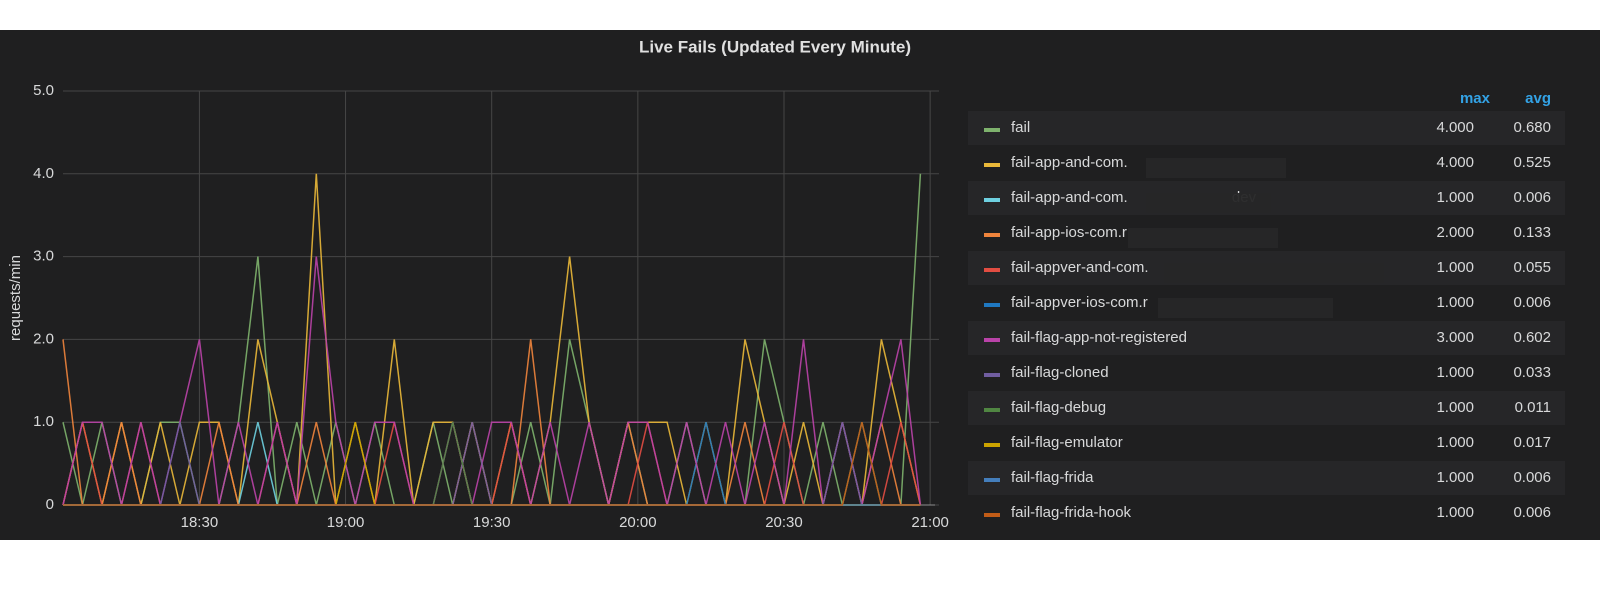 The image size is (1600, 600). I want to click on legend-avg: 0.133, so click(1532, 232).